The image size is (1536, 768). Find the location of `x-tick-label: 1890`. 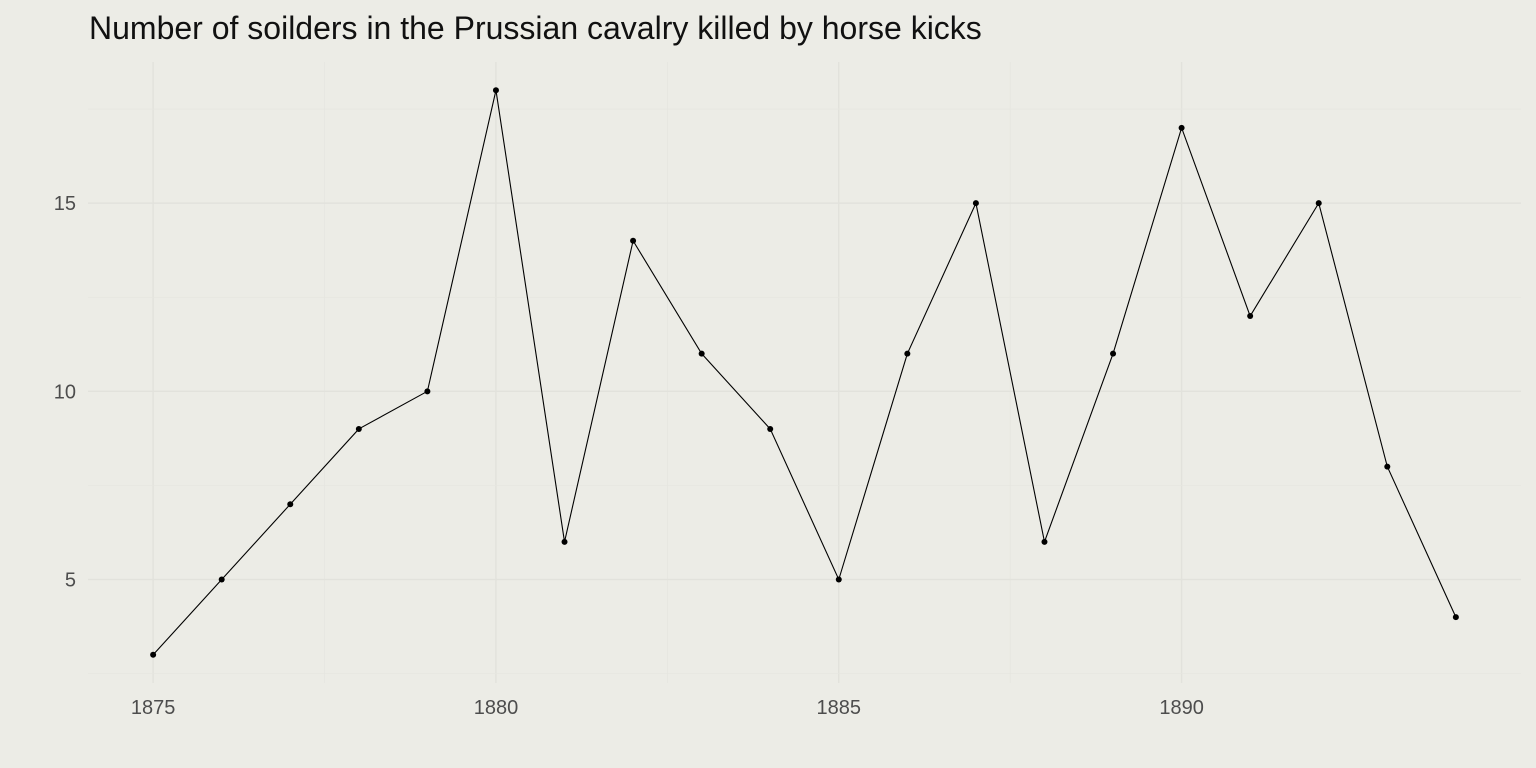

x-tick-label: 1890 is located at coordinates (1181, 708).